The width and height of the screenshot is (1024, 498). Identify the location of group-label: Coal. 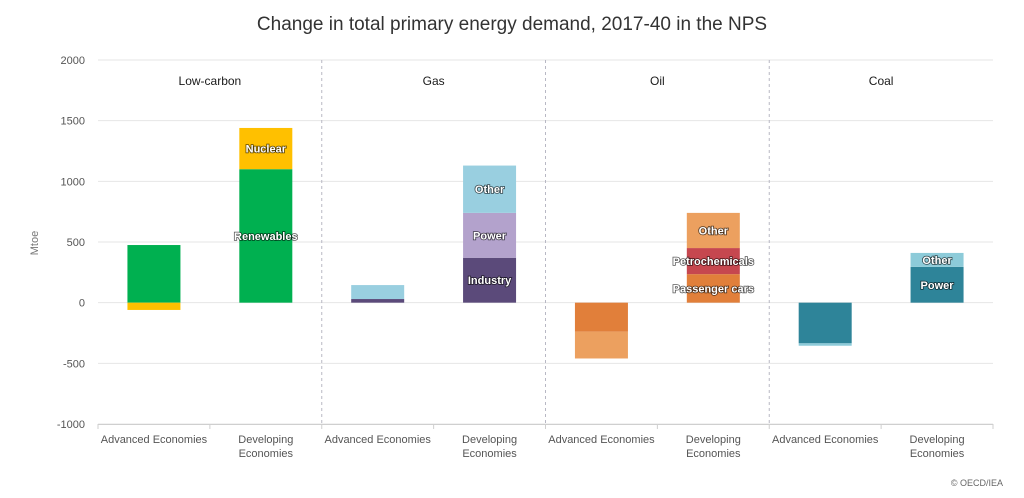
(881, 81).